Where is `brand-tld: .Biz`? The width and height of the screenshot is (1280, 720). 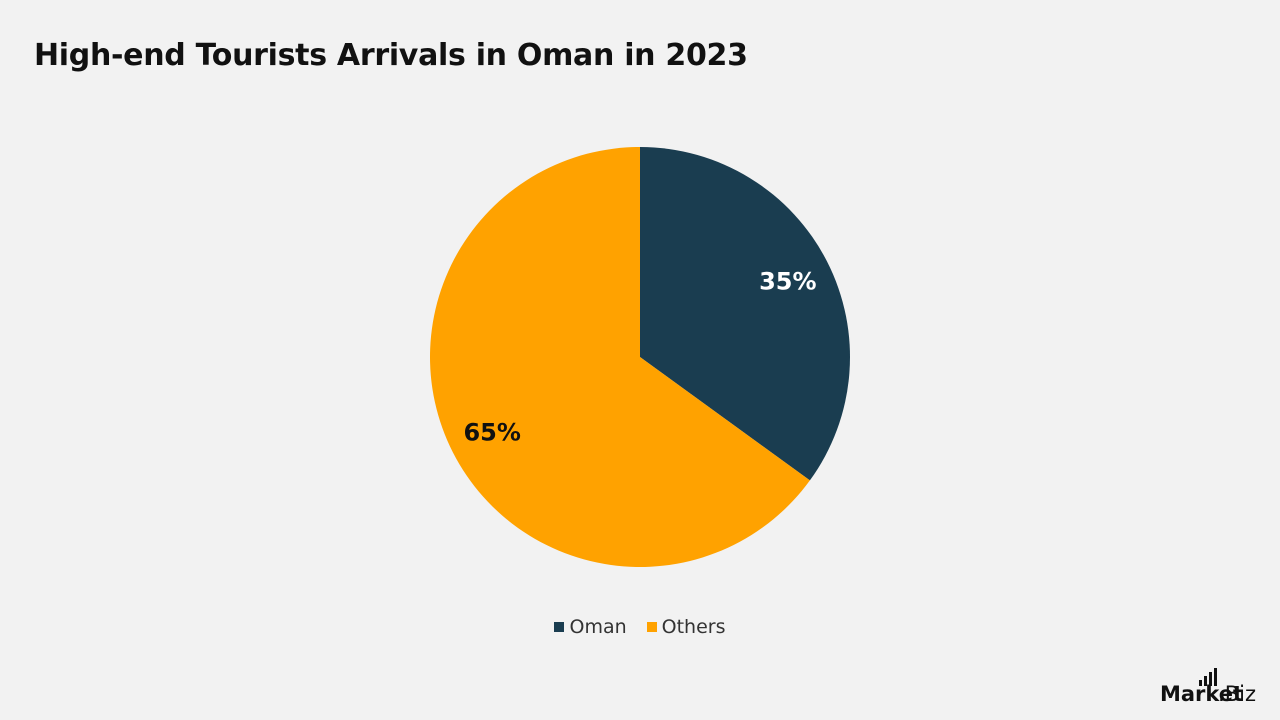 brand-tld: .Biz is located at coordinates (1237, 694).